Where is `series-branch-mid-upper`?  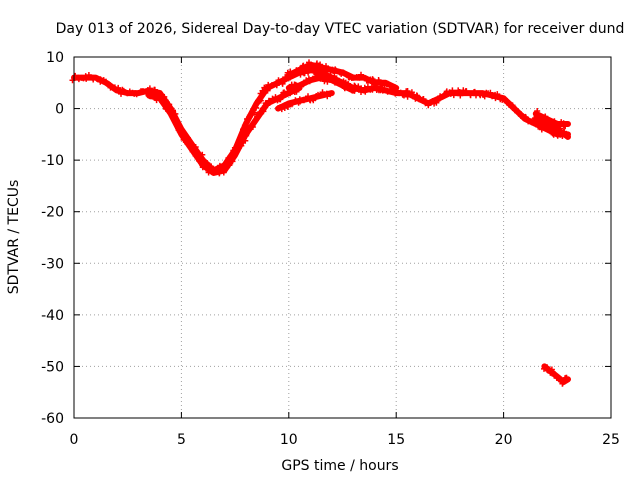 series-branch-mid-upper is located at coordinates (321, 83).